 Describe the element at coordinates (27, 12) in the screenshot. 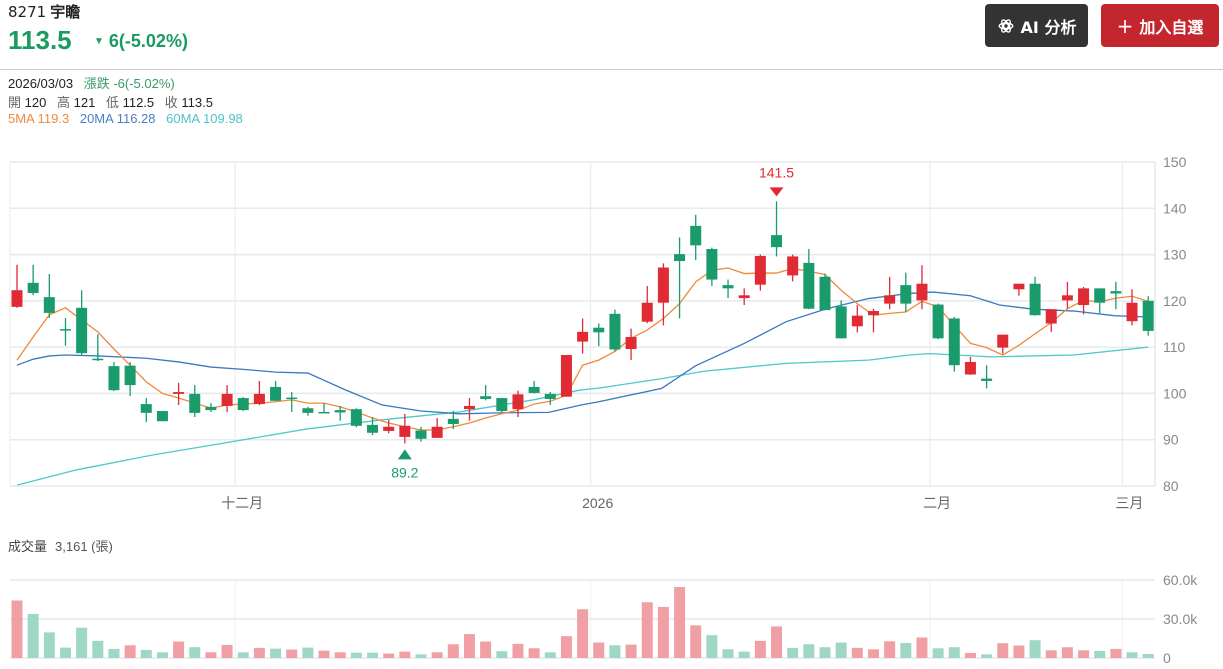

I see `stock-code: 8271` at that location.